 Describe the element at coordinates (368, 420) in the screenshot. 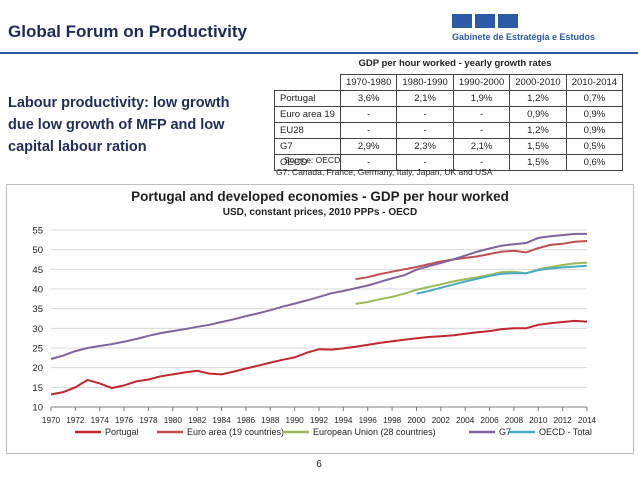

I see `x-tick-label: 1996` at that location.